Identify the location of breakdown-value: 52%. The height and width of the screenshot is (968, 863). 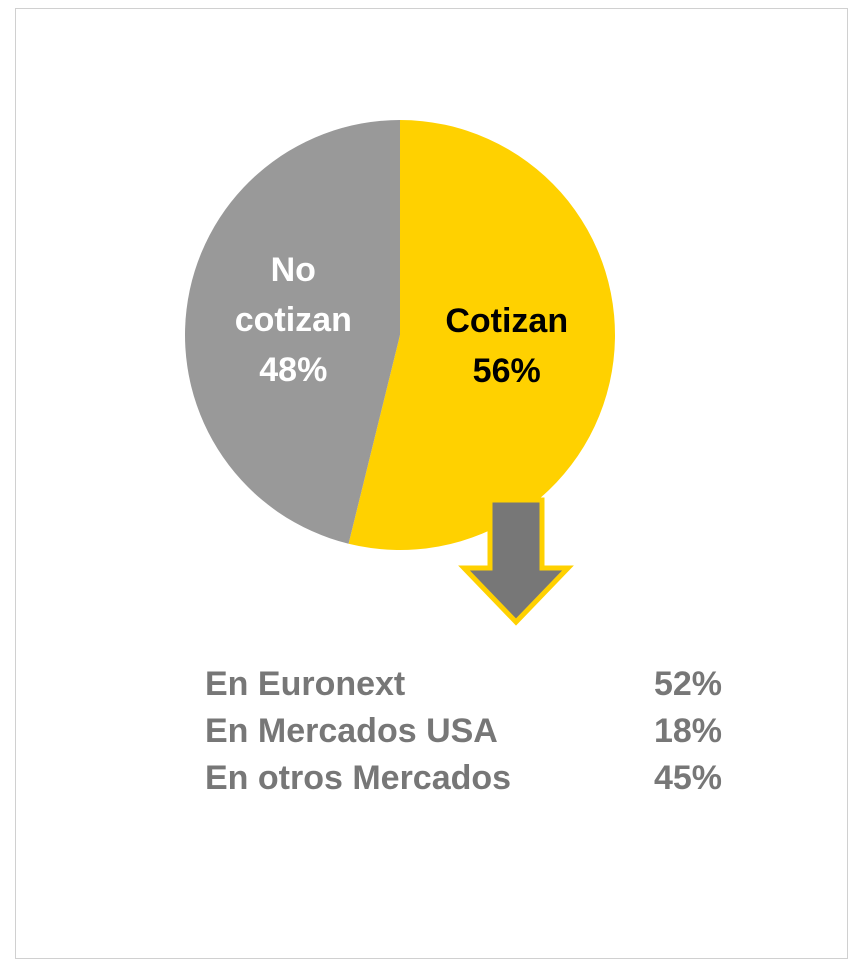
(688, 684).